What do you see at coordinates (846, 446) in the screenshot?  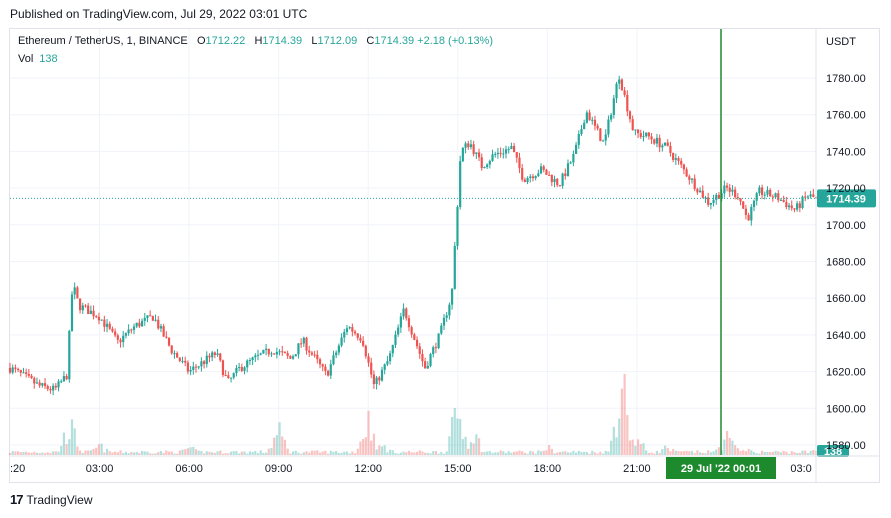 I see `y-tick-label: 1580.00` at bounding box center [846, 446].